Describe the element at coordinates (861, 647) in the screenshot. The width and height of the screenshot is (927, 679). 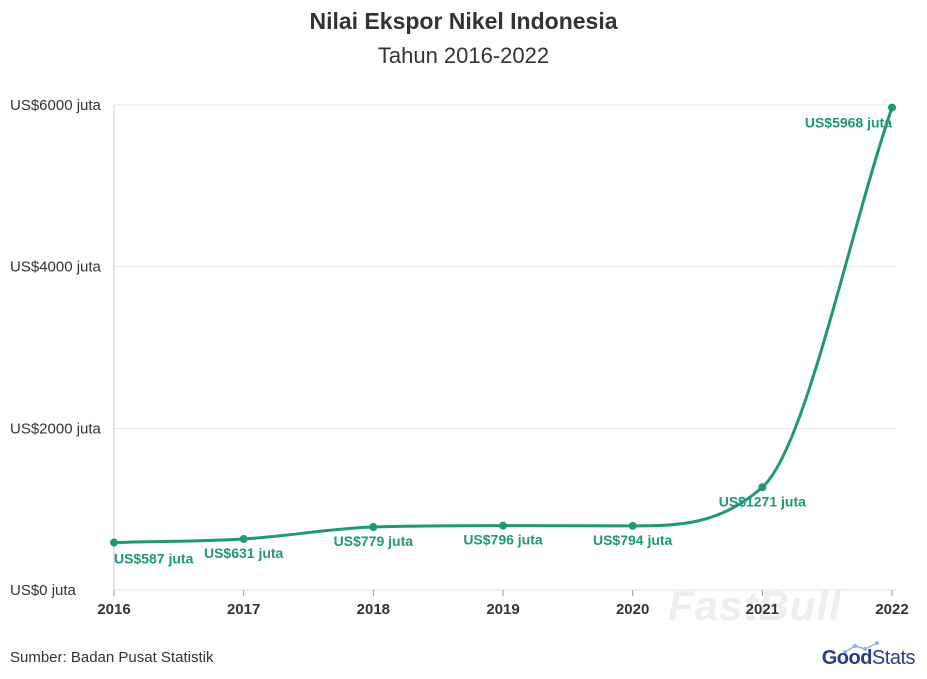
I see `brand-dots-icon` at that location.